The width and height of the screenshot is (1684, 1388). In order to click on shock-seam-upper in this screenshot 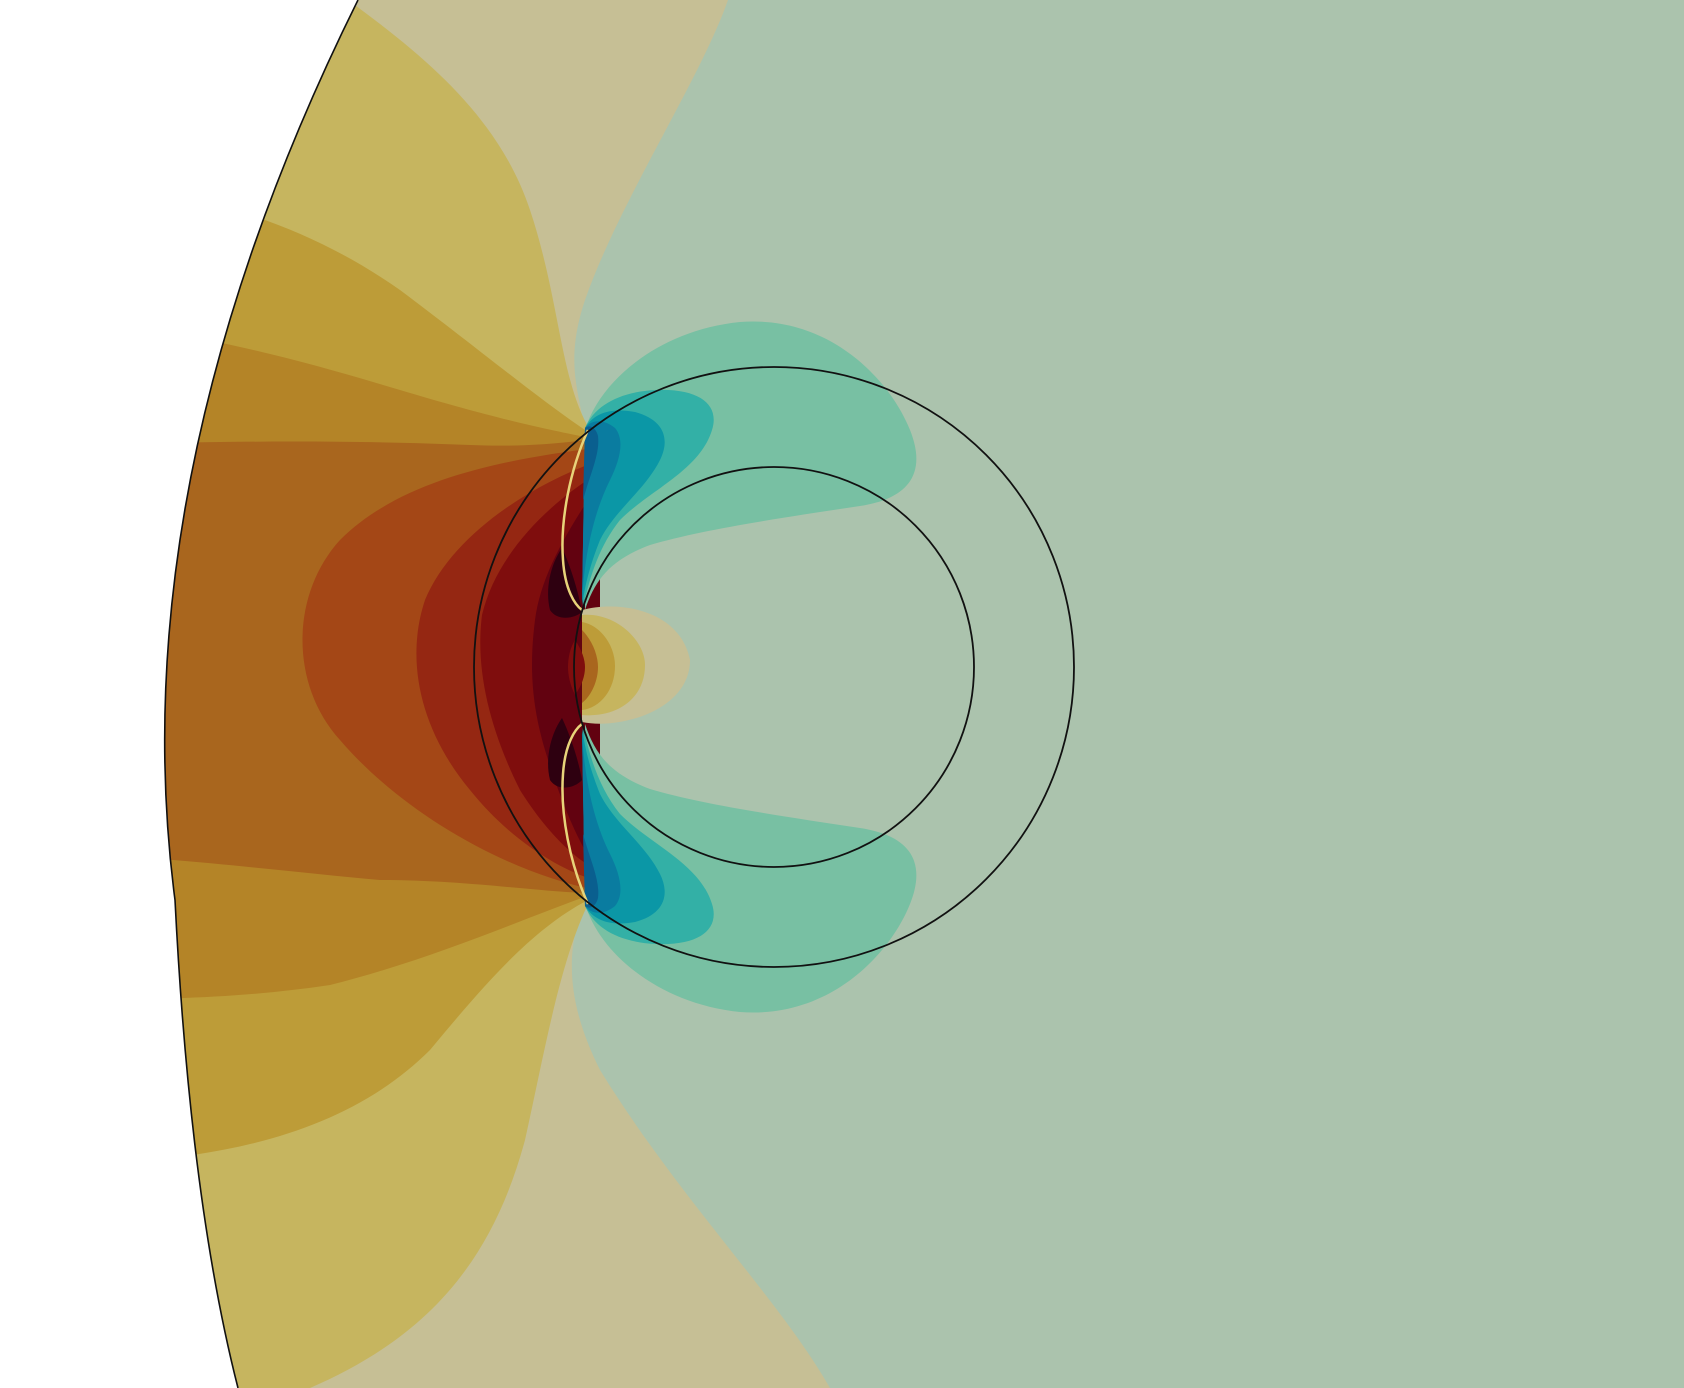, I will do `click(575, 520)`.